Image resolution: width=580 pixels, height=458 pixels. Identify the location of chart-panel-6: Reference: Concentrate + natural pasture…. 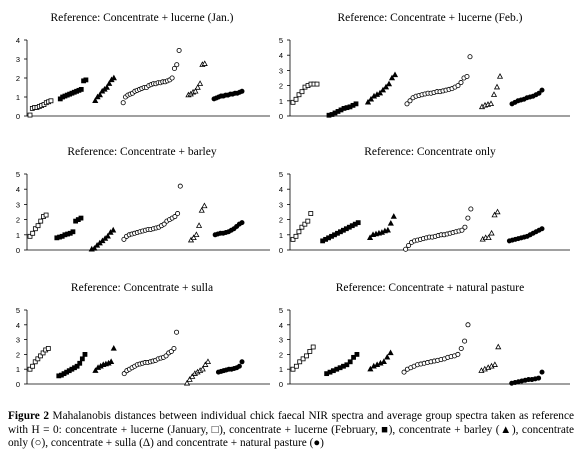
(424, 335).